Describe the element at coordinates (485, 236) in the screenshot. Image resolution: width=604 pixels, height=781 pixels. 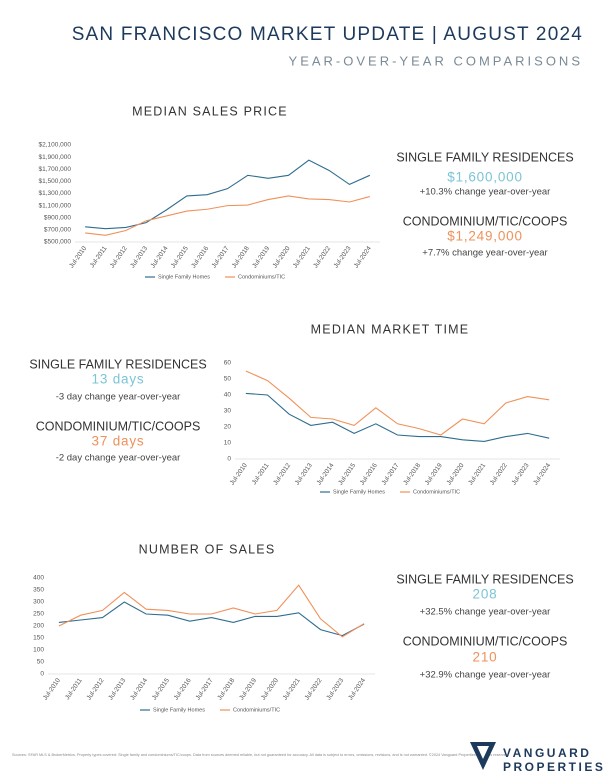
I see `summary-value: $1,249,000` at that location.